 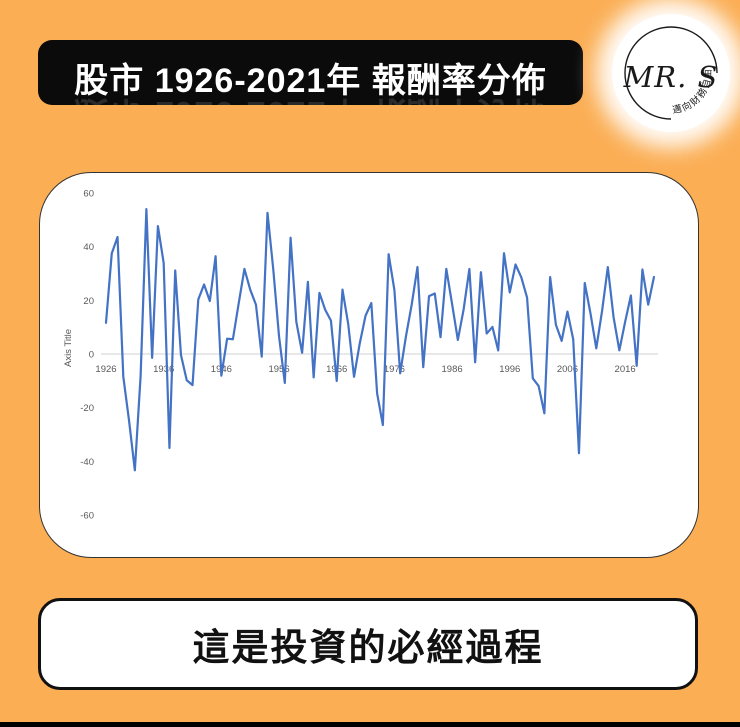 I want to click on logo-circle-outline, so click(x=671, y=73).